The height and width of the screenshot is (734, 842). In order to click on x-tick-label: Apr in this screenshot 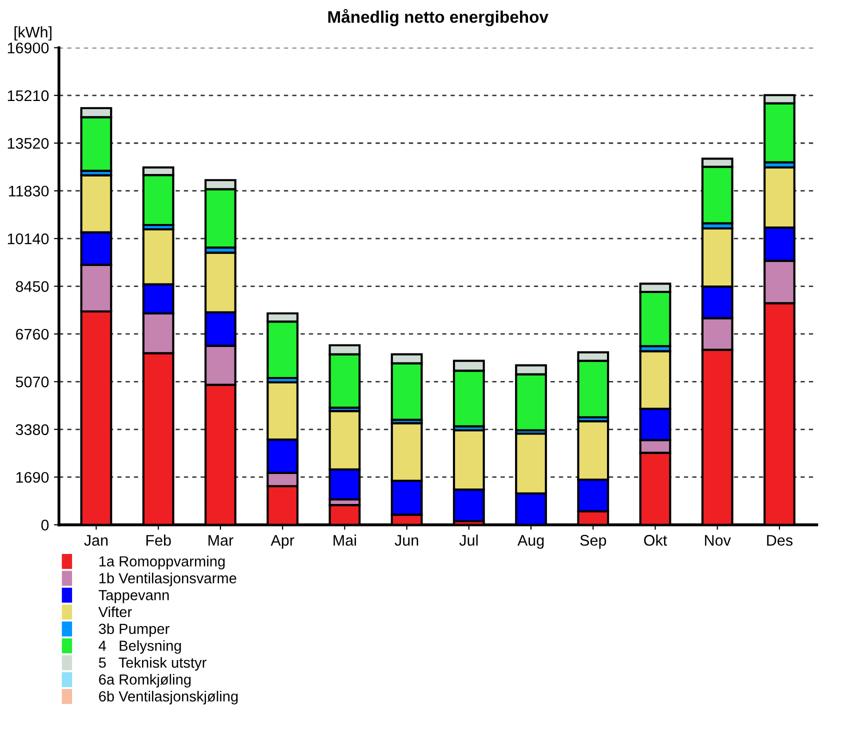, I will do `click(282, 542)`.